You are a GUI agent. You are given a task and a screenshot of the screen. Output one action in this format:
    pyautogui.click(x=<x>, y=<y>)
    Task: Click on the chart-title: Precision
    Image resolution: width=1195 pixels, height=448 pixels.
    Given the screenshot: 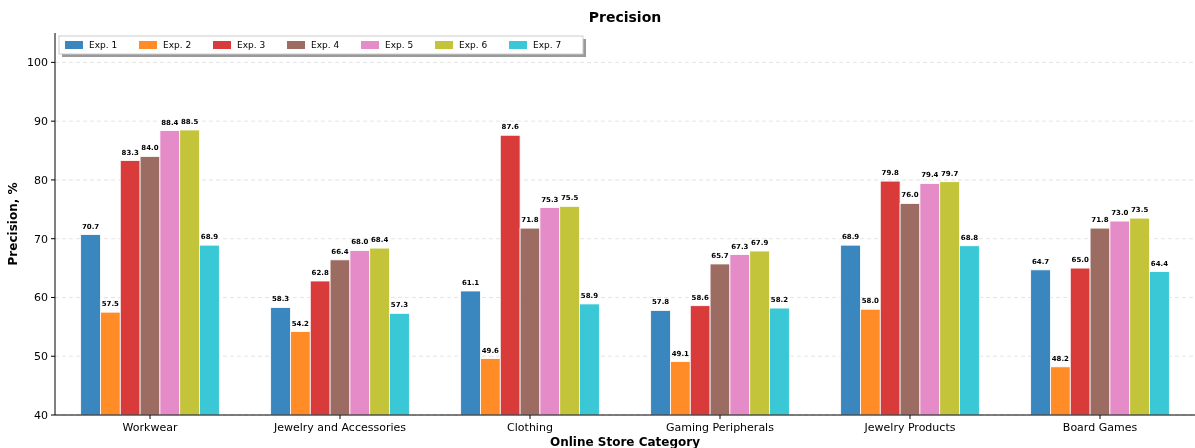 What is the action you would take?
    pyautogui.click(x=625, y=17)
    